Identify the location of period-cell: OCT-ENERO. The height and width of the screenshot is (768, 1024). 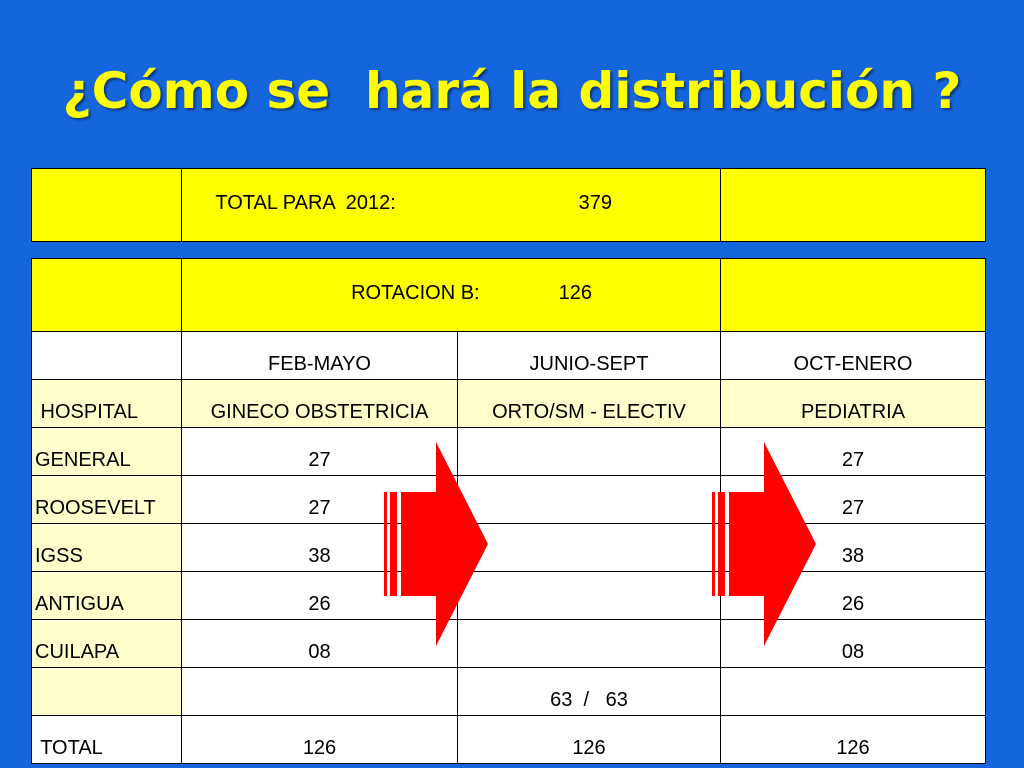
(853, 355).